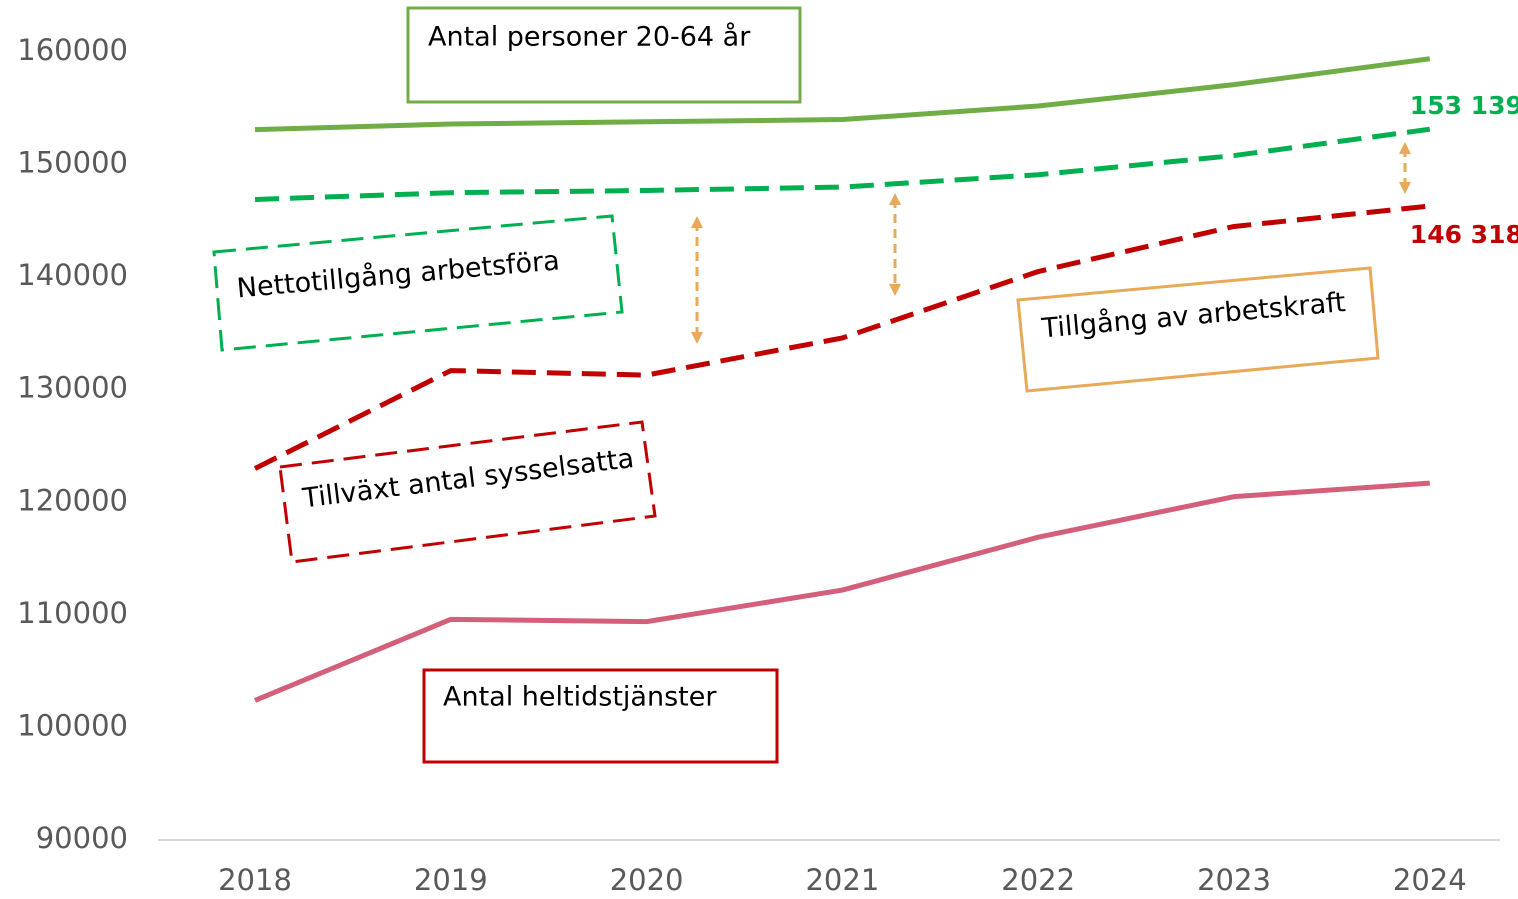 The height and width of the screenshot is (899, 1518). What do you see at coordinates (1193, 316) in the screenshot?
I see `annotation: Tillgång av arbetskraft` at bounding box center [1193, 316].